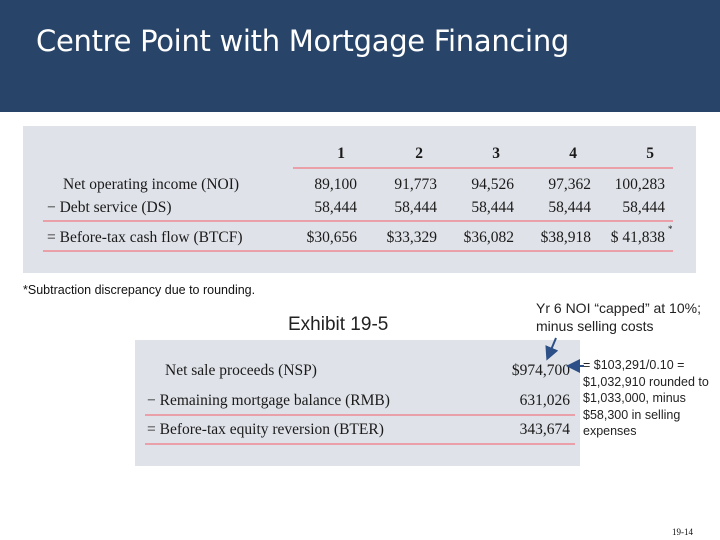  What do you see at coordinates (341, 153) in the screenshot?
I see `year-header: 1` at bounding box center [341, 153].